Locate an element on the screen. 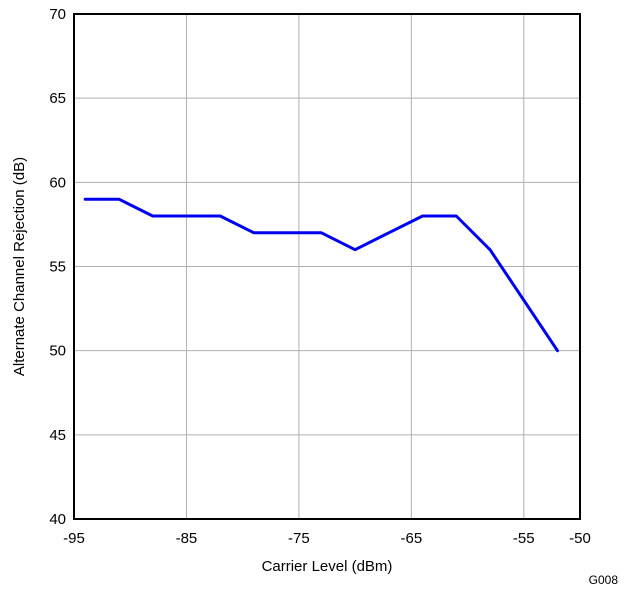 Image resolution: width=629 pixels, height=592 pixels. y-tick-label: 55 is located at coordinates (57, 267).